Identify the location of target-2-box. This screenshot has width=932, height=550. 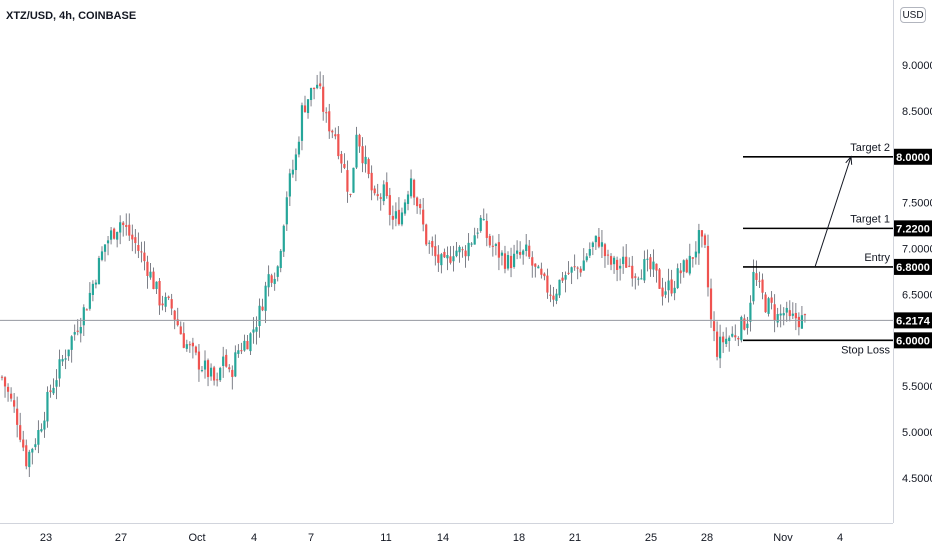
(913, 156).